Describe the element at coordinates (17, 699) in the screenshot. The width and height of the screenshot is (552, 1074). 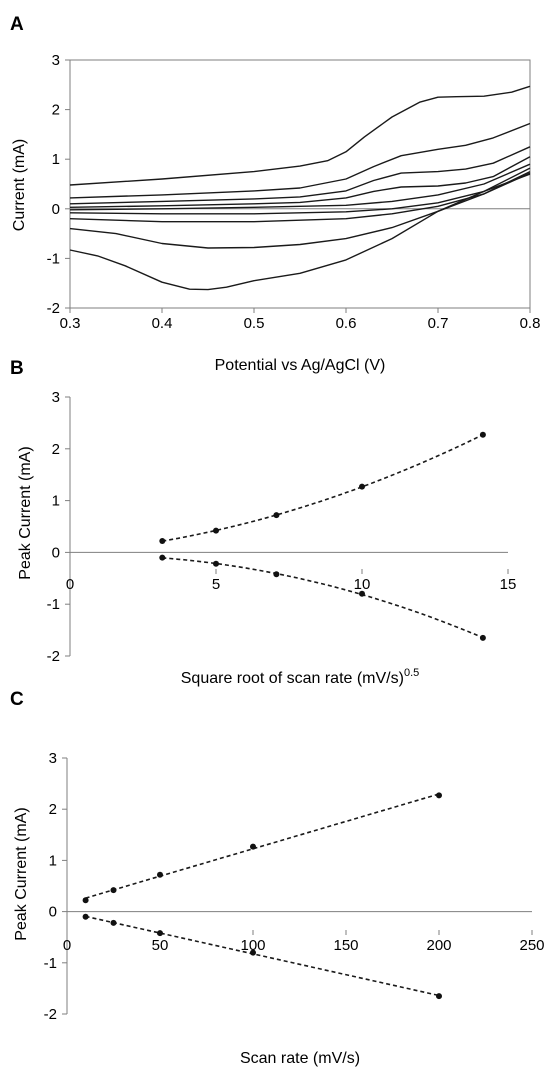
I see `panel-c-letter: C` at that location.